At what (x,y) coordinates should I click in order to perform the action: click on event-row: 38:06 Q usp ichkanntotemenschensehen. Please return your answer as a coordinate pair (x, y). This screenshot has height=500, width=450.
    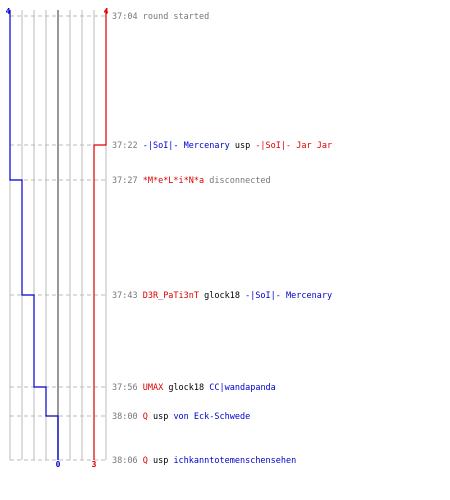
    Looking at the image, I should click on (204, 461).